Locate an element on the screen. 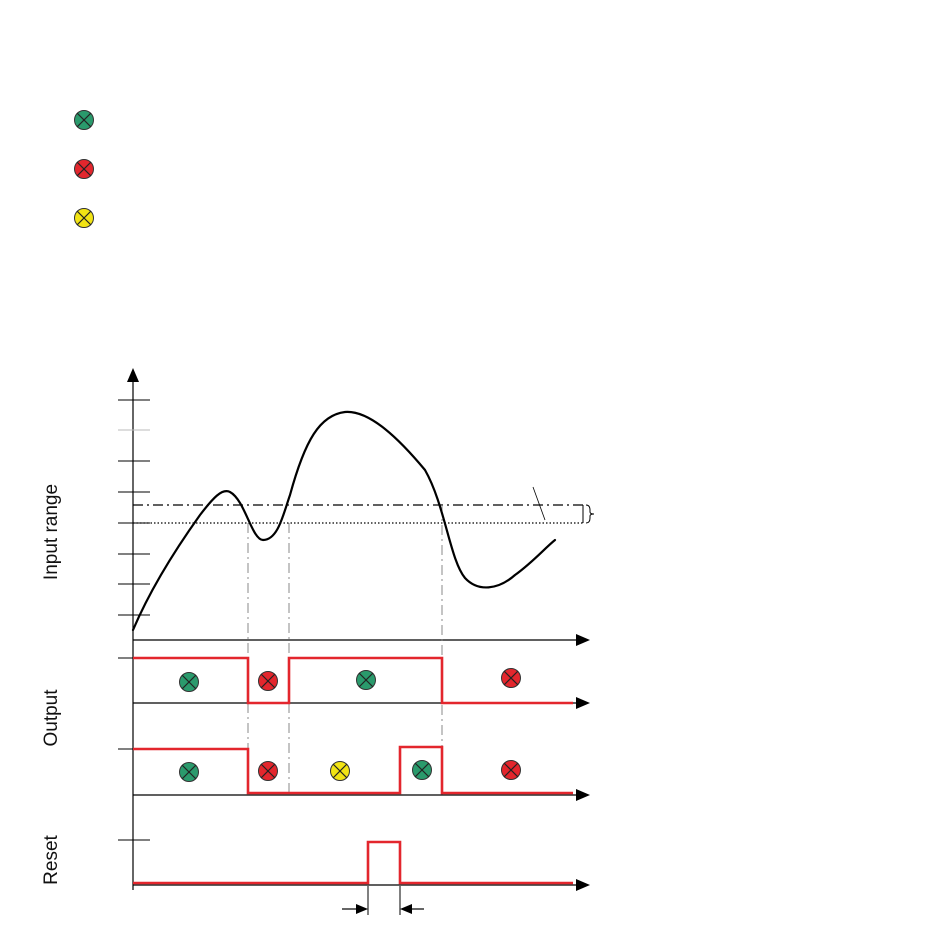 The width and height of the screenshot is (950, 950). output2-channel is located at coordinates (354, 773).